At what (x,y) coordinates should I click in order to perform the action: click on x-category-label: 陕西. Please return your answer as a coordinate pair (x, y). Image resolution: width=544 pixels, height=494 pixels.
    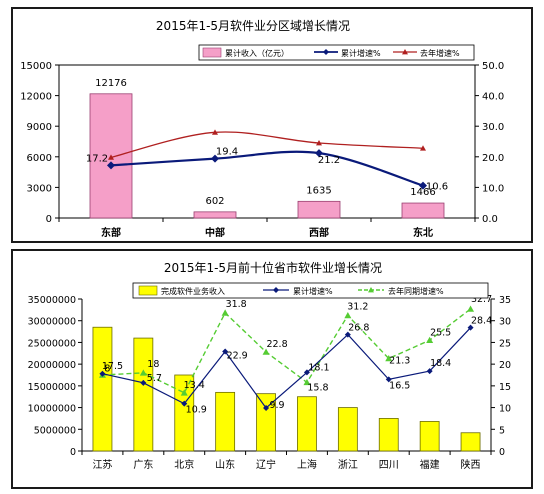
    Looking at the image, I should click on (471, 464).